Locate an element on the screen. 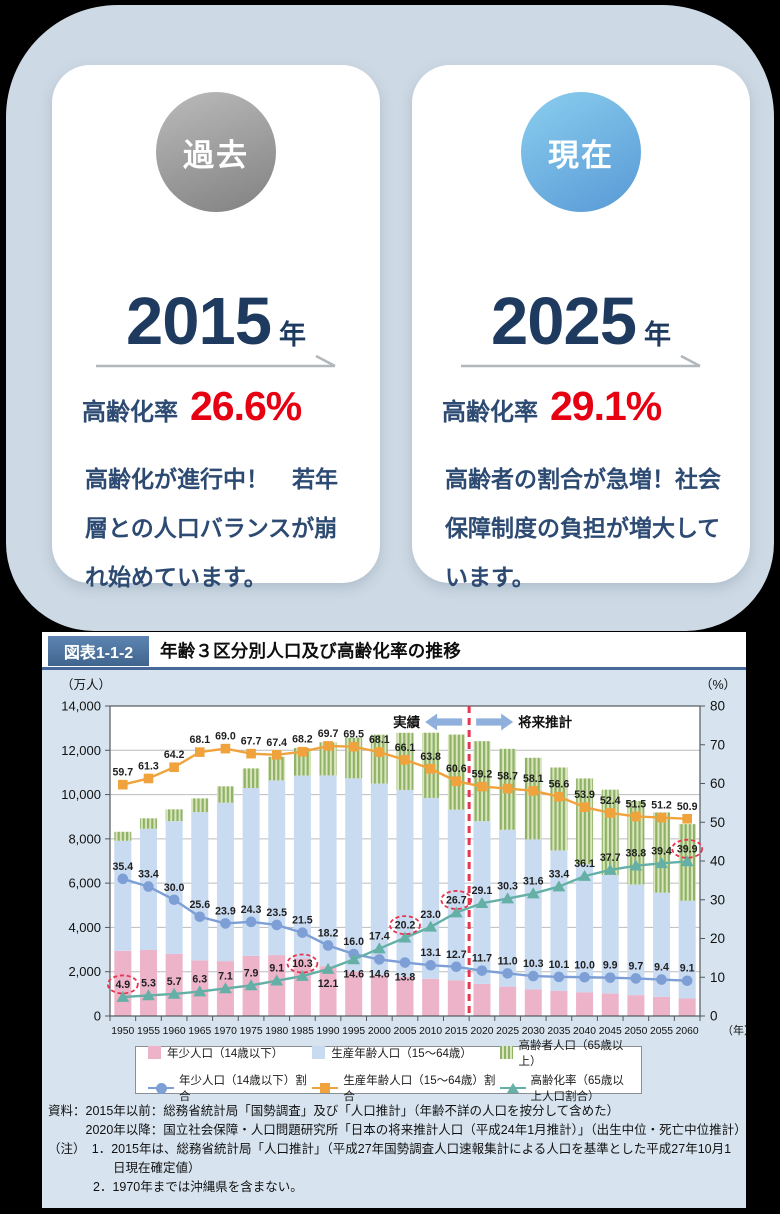  svg-text: 将来推計 is located at coordinates (545, 722).